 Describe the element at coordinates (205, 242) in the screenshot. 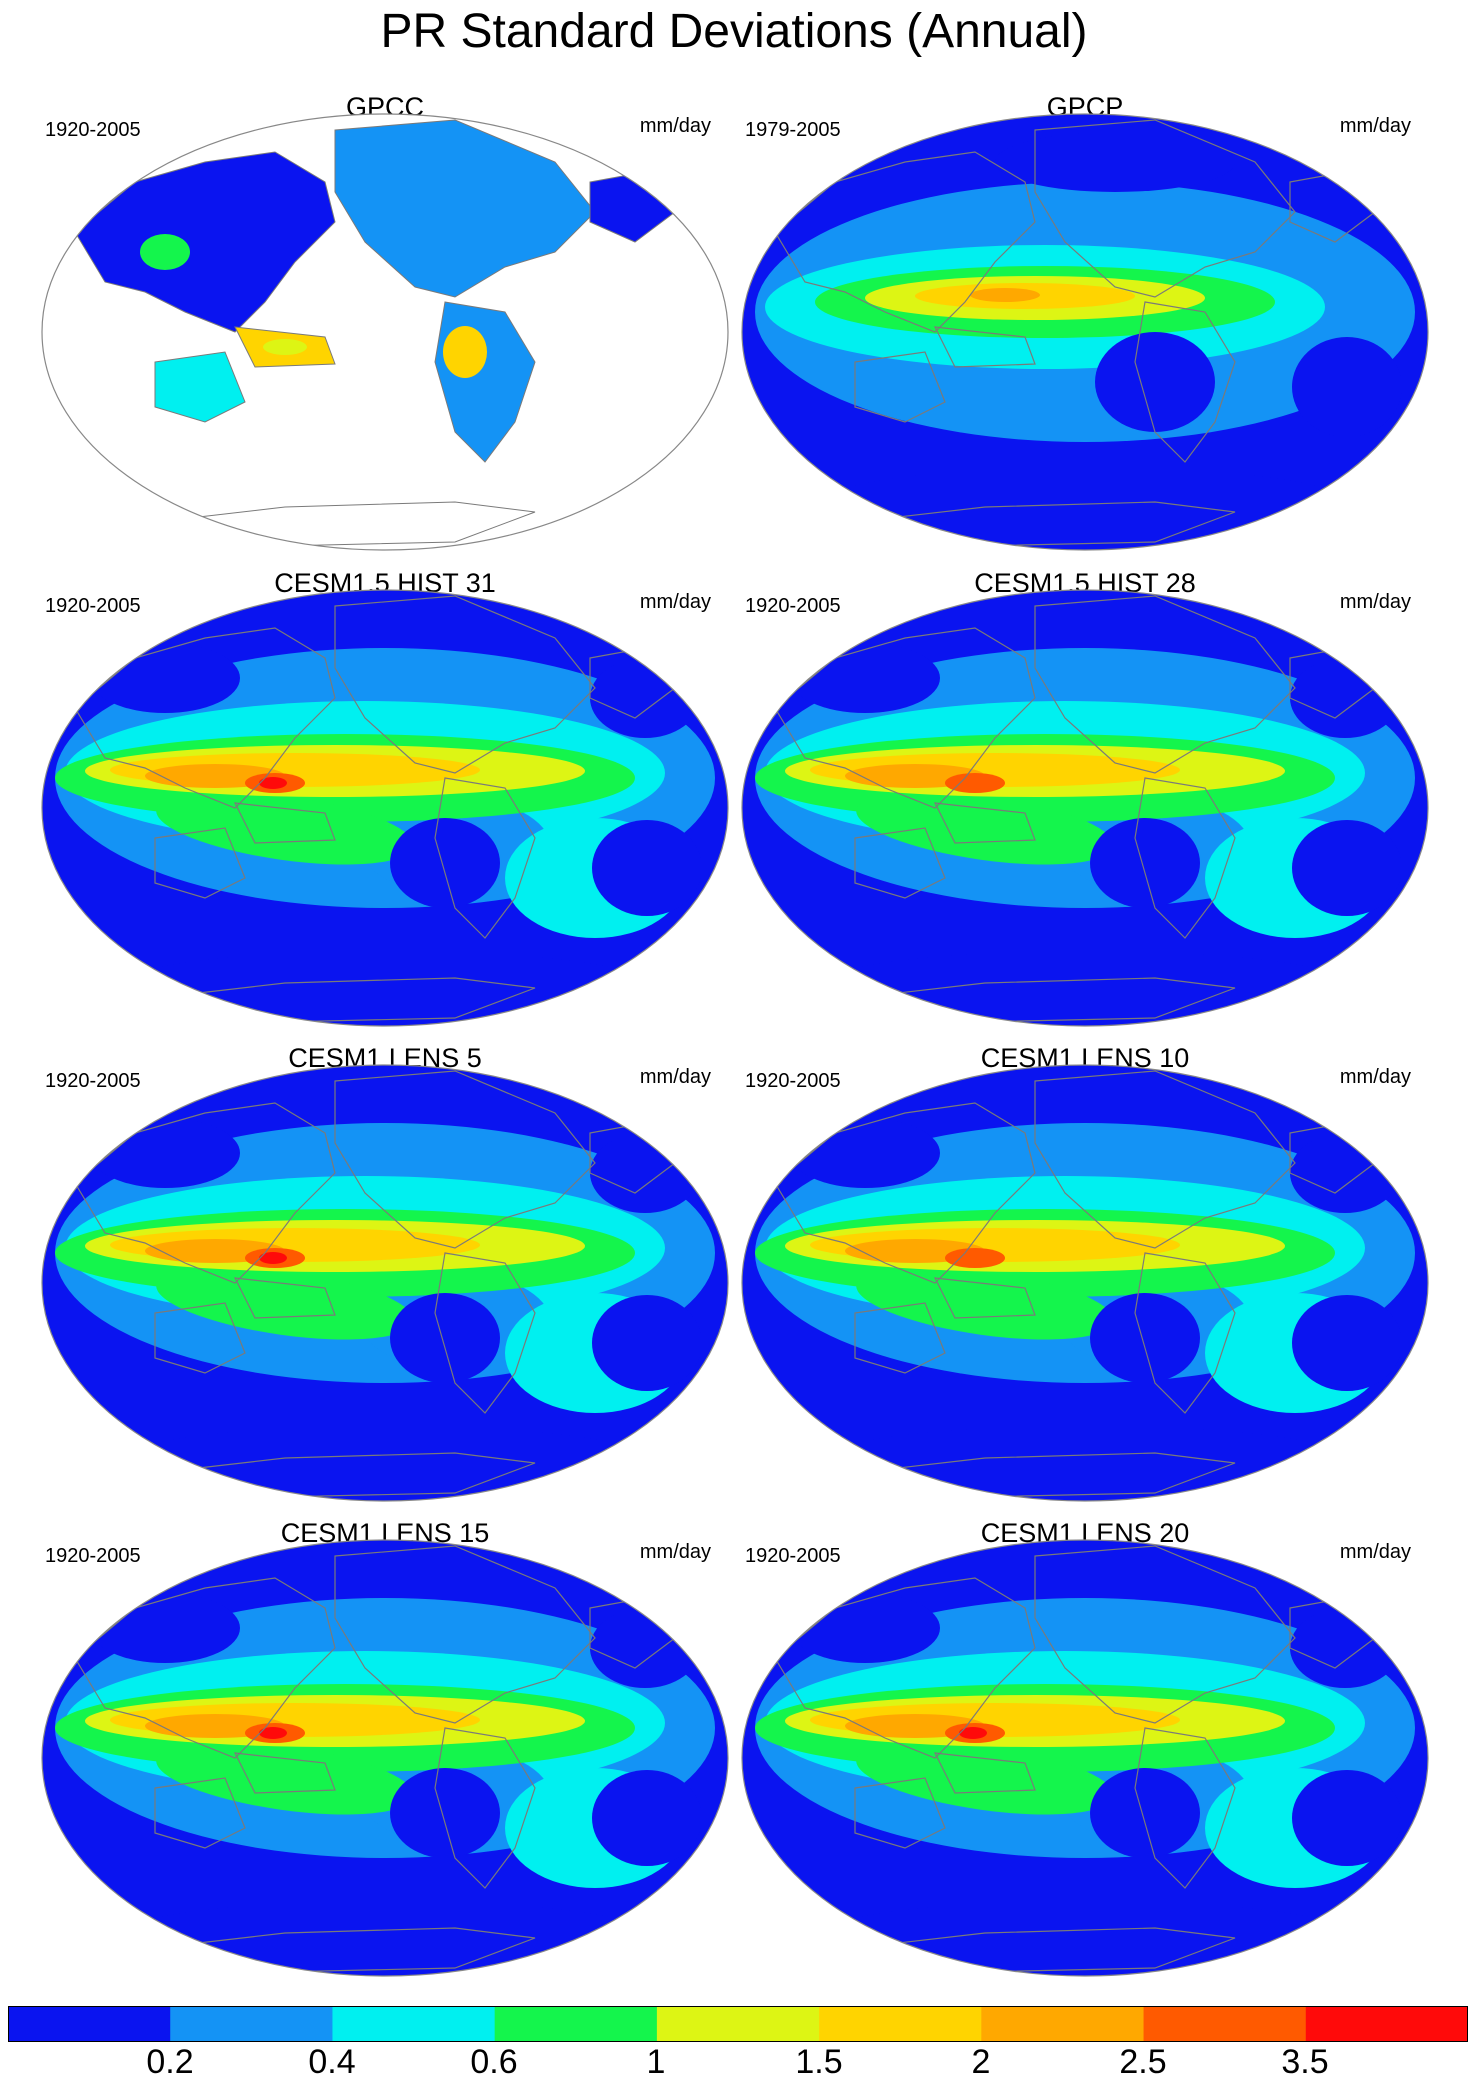

I see `land-region` at that location.